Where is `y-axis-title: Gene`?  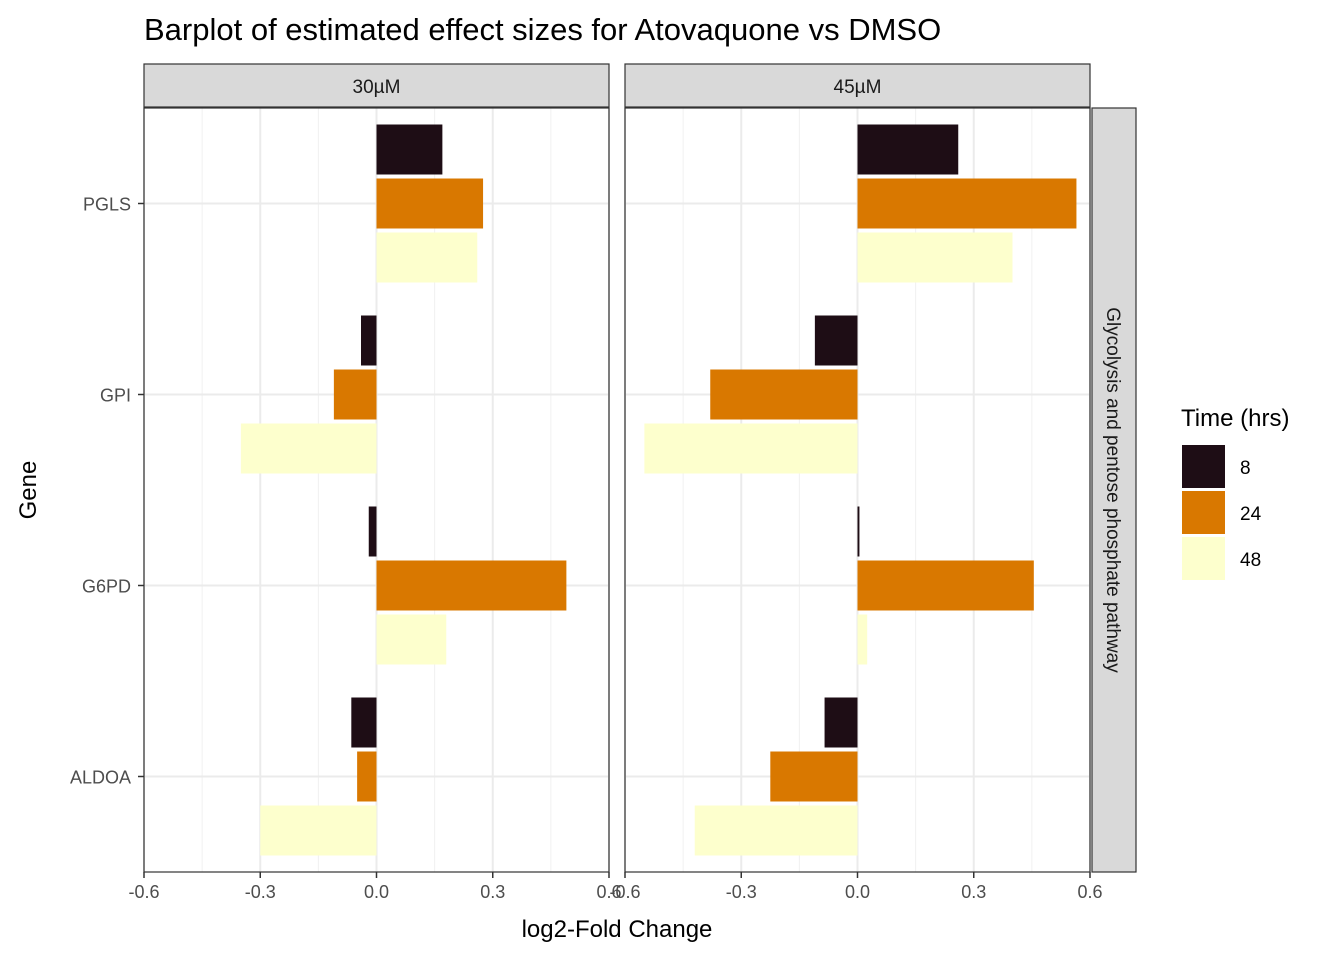 y-axis-title: Gene is located at coordinates (28, 490).